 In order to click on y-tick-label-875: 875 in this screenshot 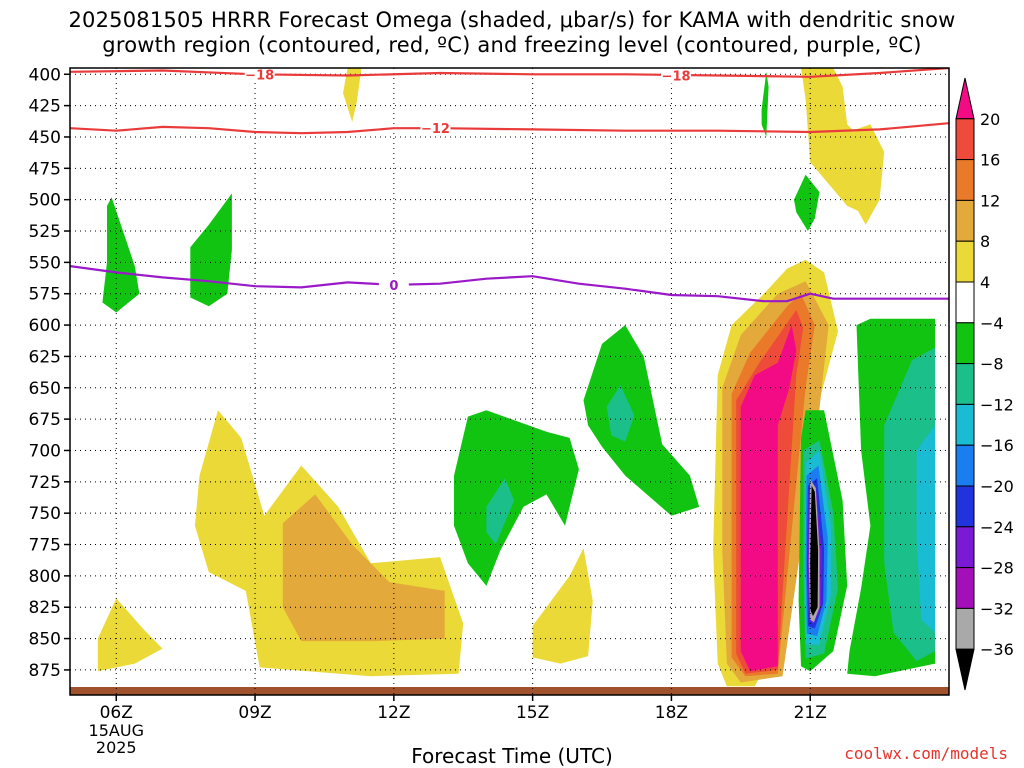, I will do `click(45, 671)`.